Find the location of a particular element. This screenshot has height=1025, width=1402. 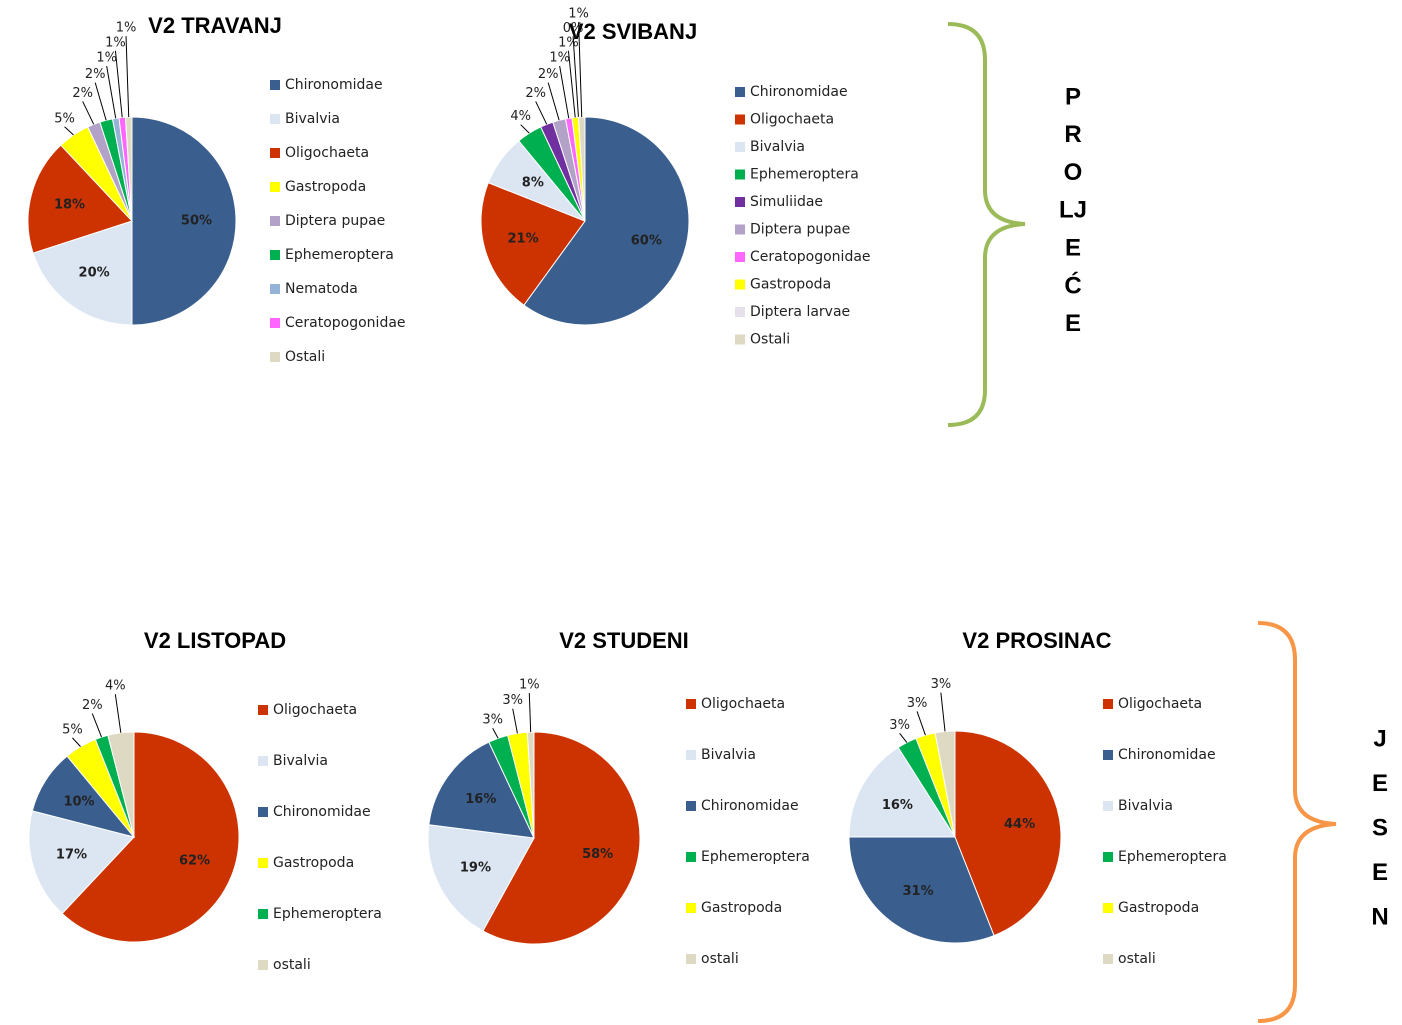

data-label: 50% is located at coordinates (196, 221).